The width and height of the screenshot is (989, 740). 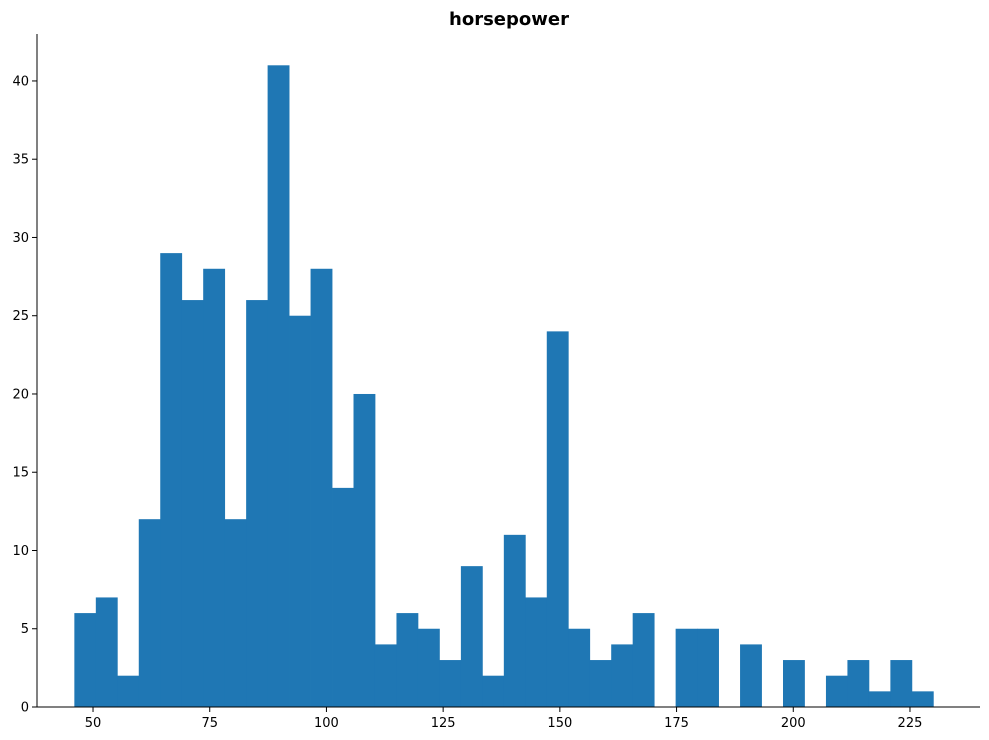 I want to click on y-tick-label: 0, so click(x=25, y=708).